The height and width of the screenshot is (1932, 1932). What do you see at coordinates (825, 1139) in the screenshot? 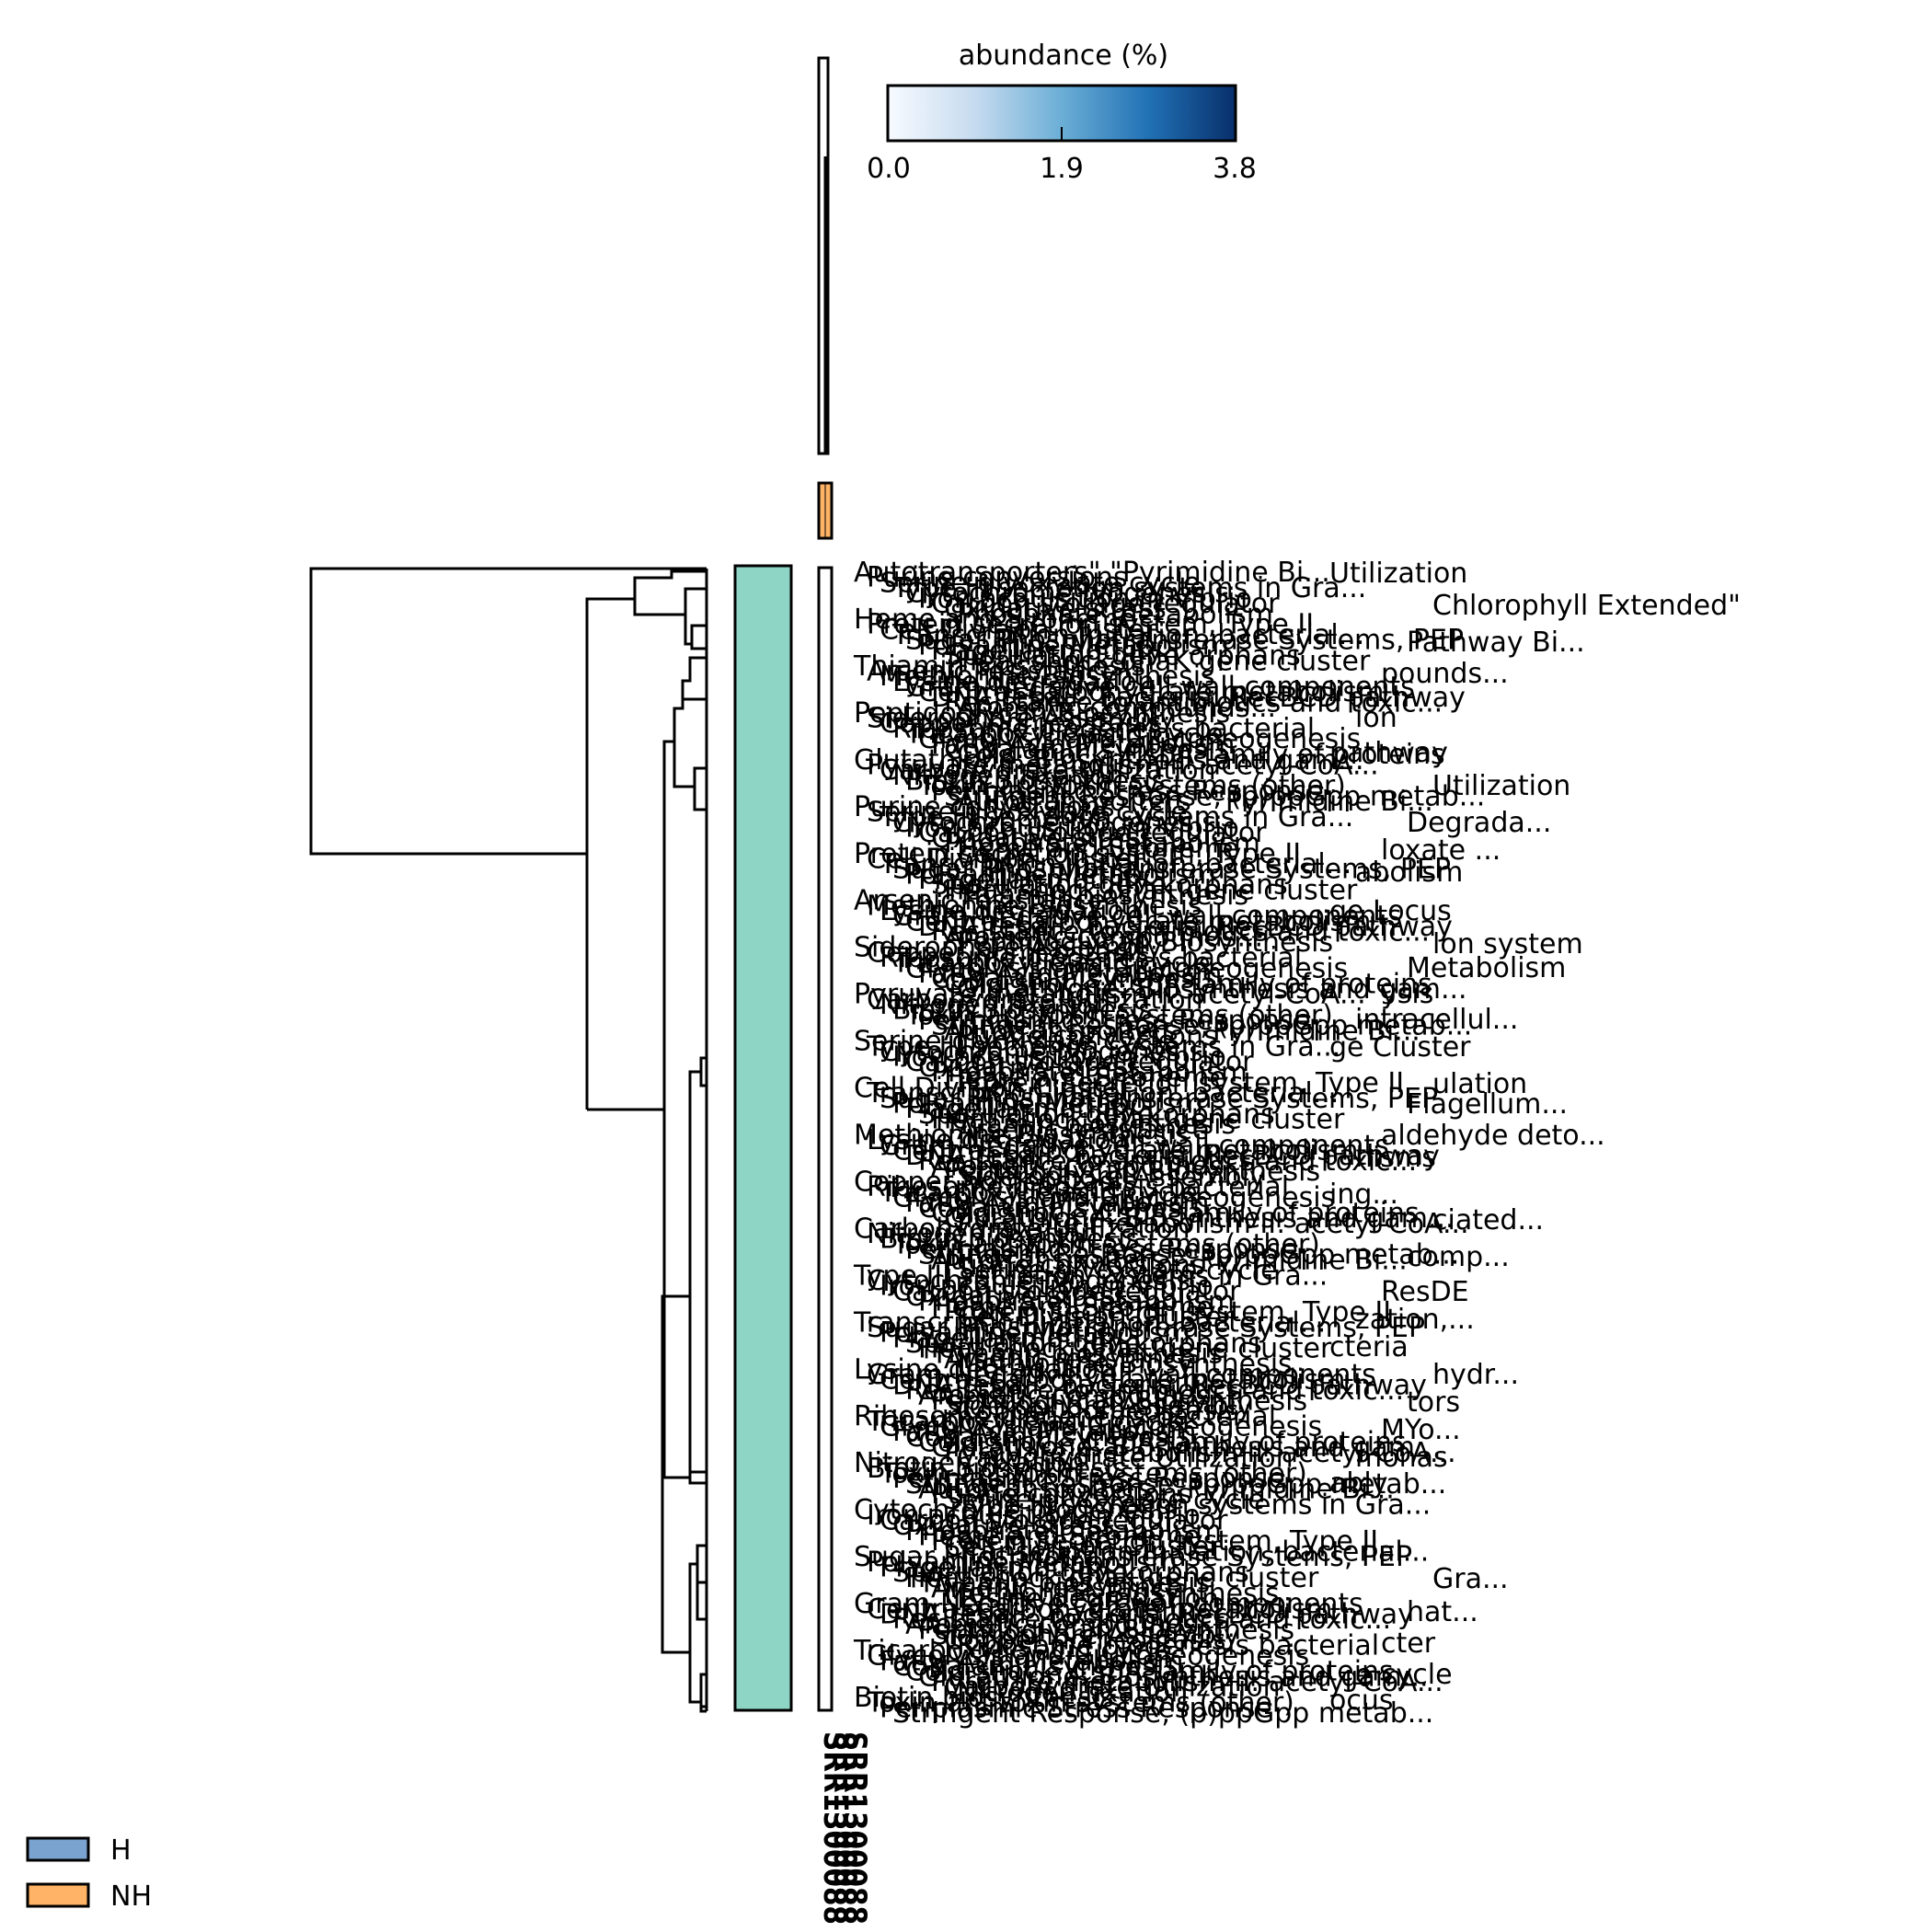
I see `heatmap-column` at bounding box center [825, 1139].